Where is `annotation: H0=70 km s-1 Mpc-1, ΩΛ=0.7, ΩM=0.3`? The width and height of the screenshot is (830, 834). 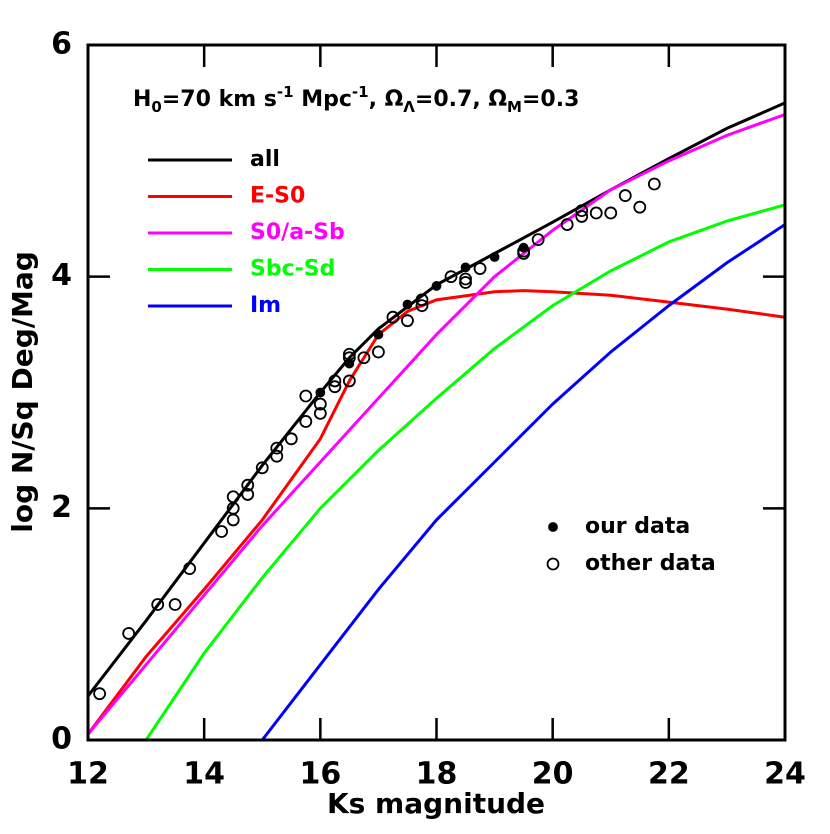 annotation: H0=70 km s-1 Mpc-1, ΩΛ=0.7, ΩM=0.3 is located at coordinates (356, 99).